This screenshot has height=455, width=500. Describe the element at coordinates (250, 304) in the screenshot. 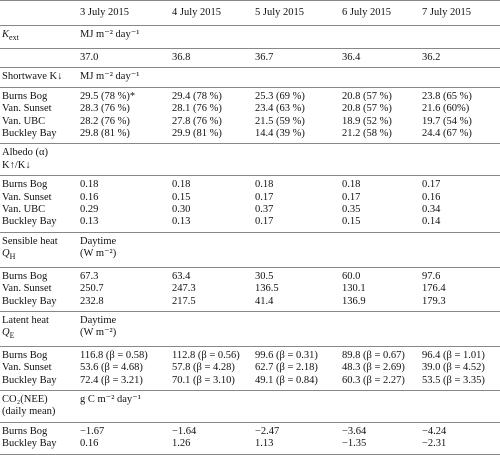

I see `data-row: Buckley Bay 232.8 217.5 41.4 136.9 179.3` at that location.